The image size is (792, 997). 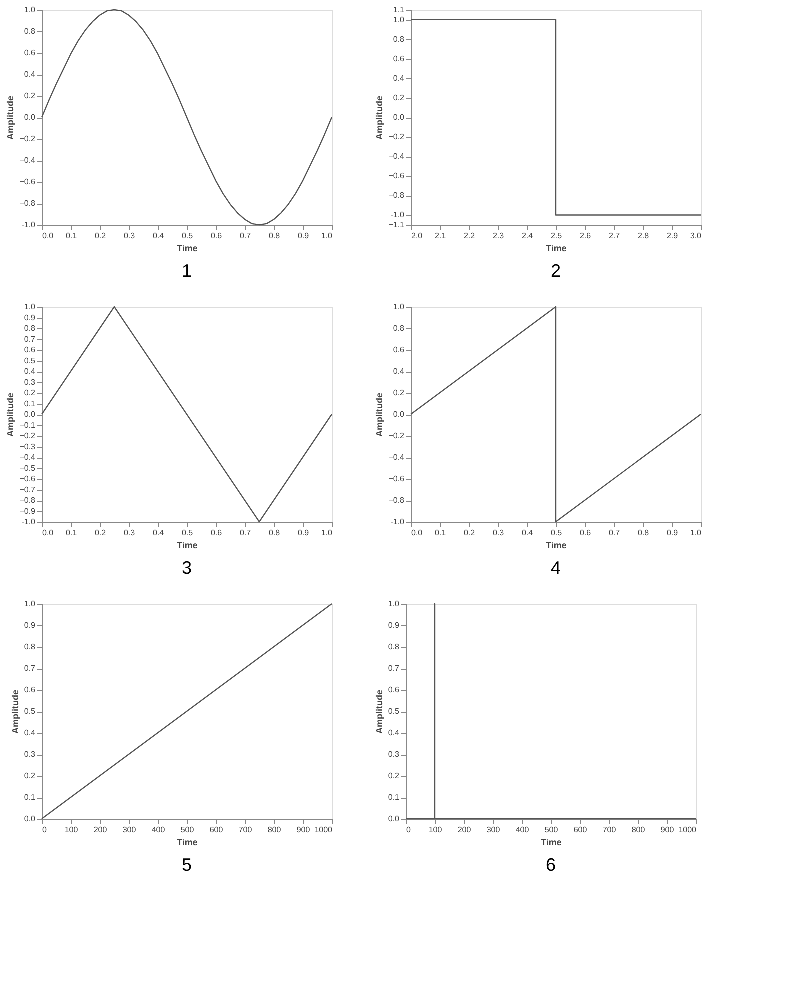 What do you see at coordinates (672, 236) in the screenshot?
I see `x-tick-label: 2.9` at bounding box center [672, 236].